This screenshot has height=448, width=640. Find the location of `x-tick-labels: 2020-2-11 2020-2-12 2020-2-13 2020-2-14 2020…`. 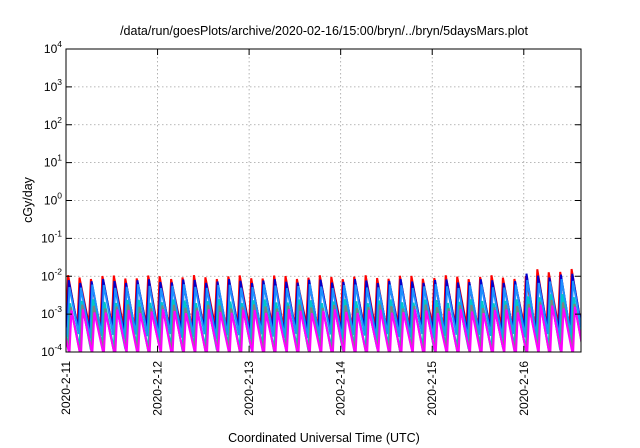

x-tick-labels: 2020-2-11 2020-2-12 2020-2-13 2020-2-14 2020… is located at coordinates (295, 388).